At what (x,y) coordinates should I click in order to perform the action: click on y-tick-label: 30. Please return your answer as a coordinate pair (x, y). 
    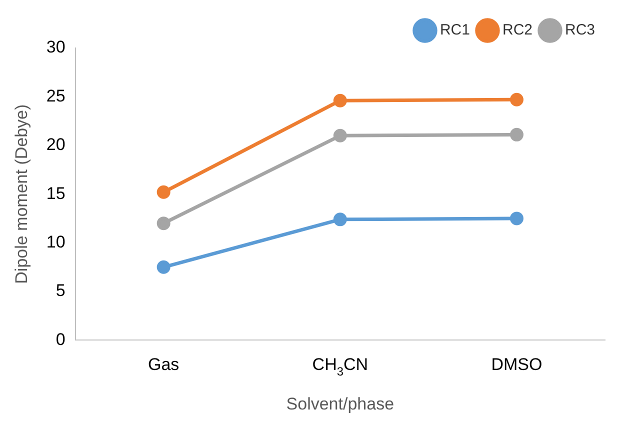
    Looking at the image, I should click on (56, 47).